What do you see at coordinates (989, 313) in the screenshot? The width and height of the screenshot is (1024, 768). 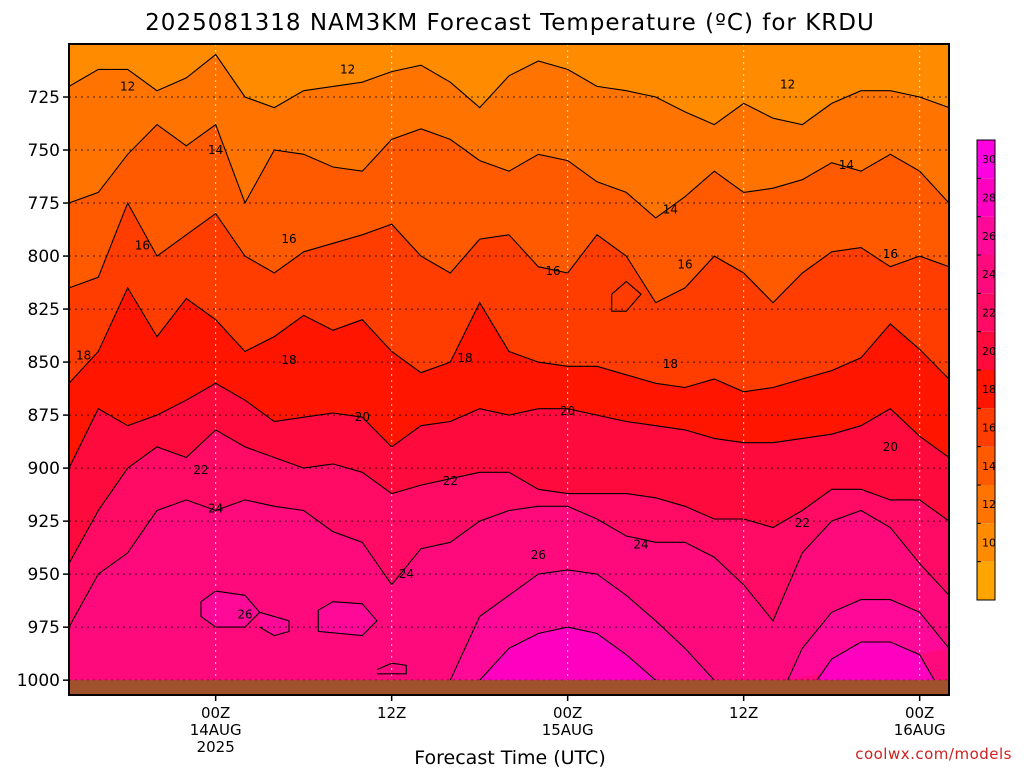 I see `colorbar-label: 22` at bounding box center [989, 313].